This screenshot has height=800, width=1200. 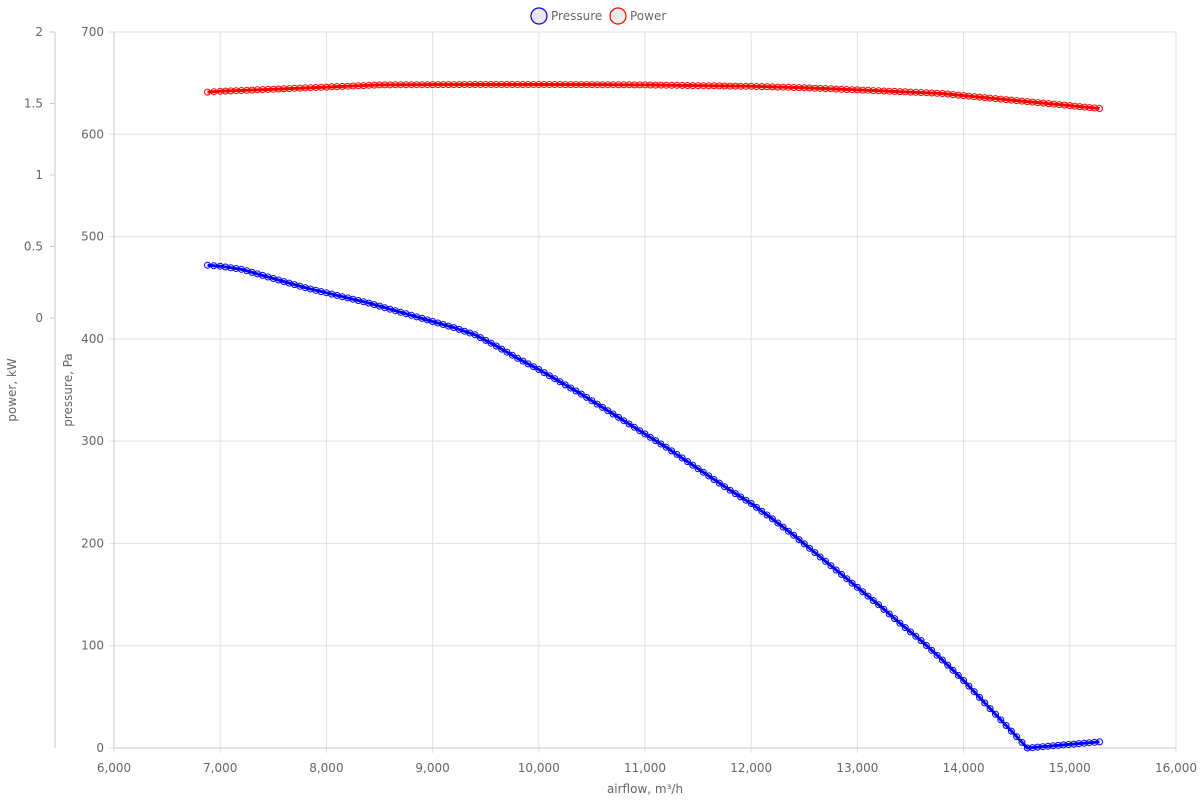 I want to click on x-tick-label: 13,000, so click(x=857, y=768).